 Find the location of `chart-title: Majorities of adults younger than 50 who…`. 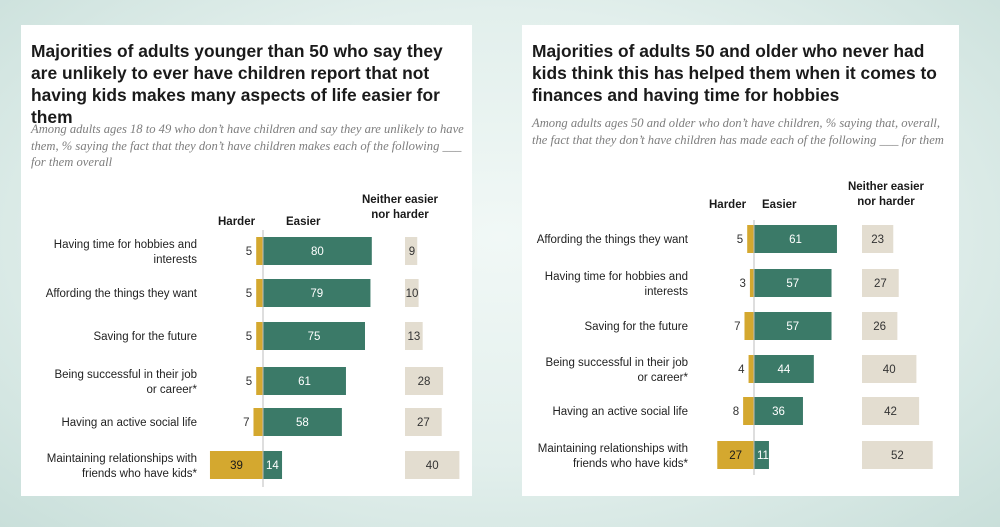

chart-title: Majorities of adults younger than 50 who… is located at coordinates (237, 84).